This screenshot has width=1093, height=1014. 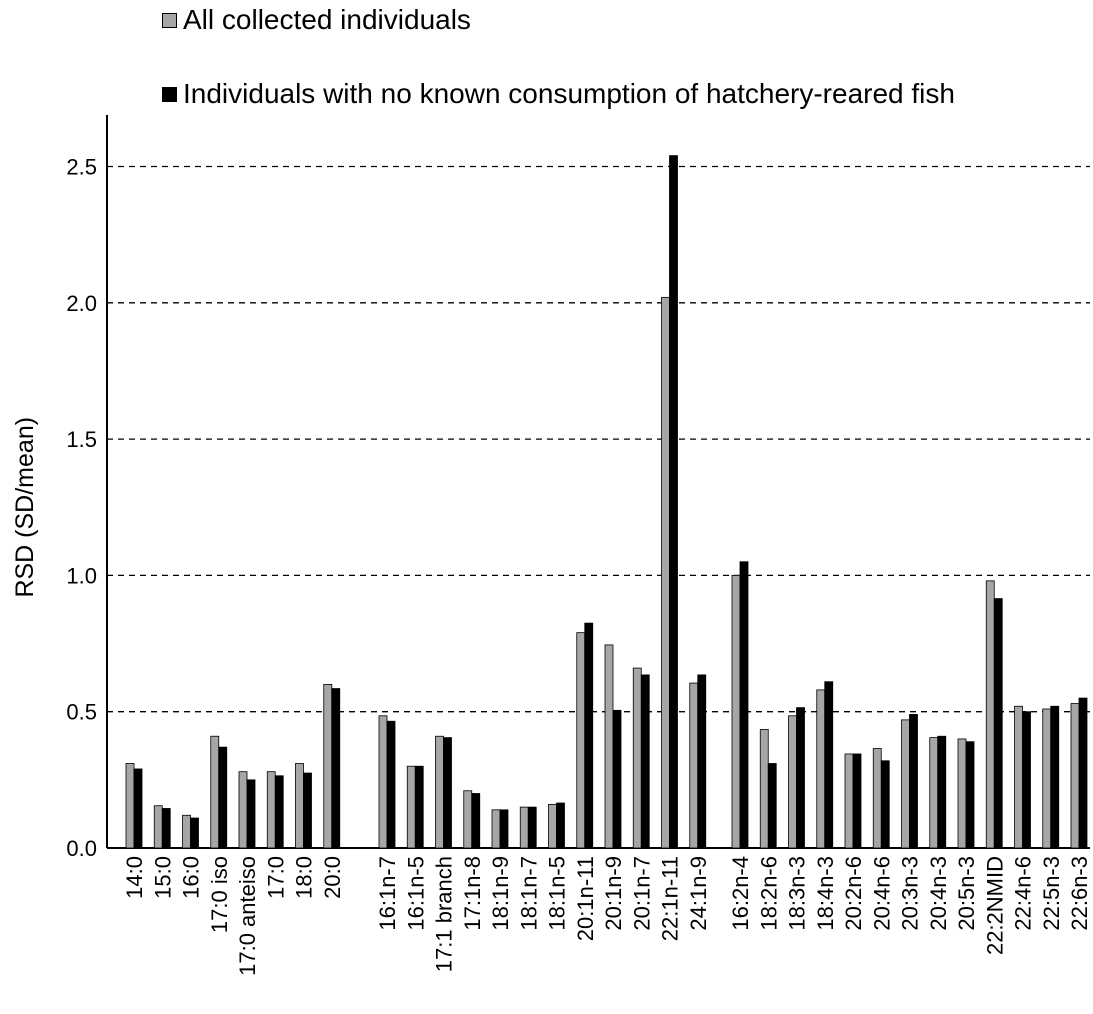 What do you see at coordinates (500, 893) in the screenshot?
I see `x-tick-label: 18:1n-9` at bounding box center [500, 893].